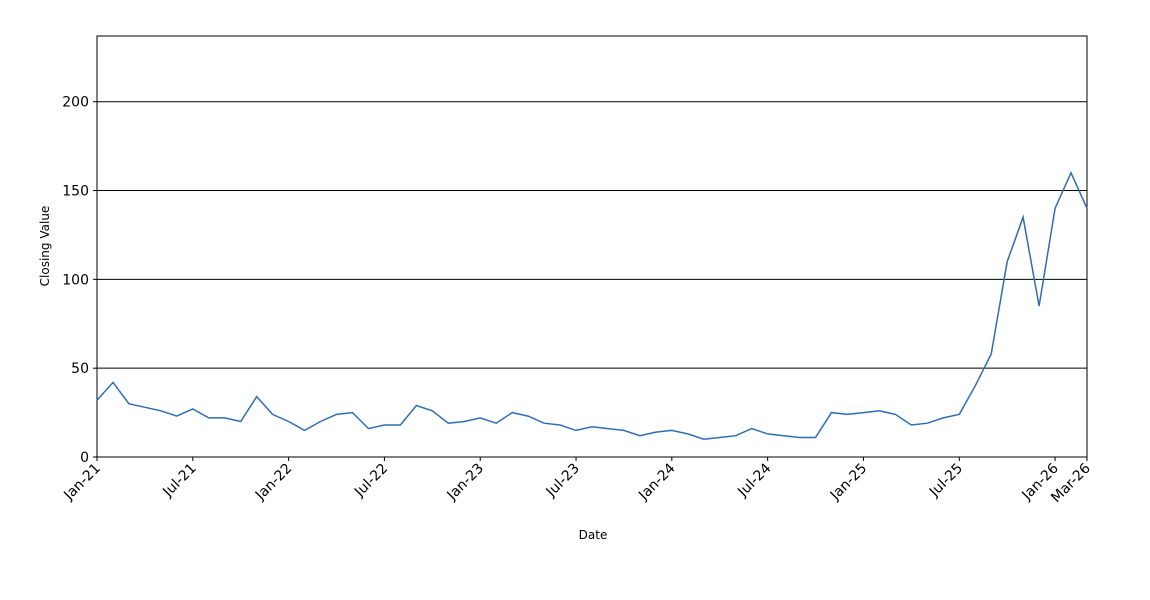 This screenshot has width=1150, height=600. What do you see at coordinates (80, 369) in the screenshot?
I see `y-tick-label: 50` at bounding box center [80, 369].